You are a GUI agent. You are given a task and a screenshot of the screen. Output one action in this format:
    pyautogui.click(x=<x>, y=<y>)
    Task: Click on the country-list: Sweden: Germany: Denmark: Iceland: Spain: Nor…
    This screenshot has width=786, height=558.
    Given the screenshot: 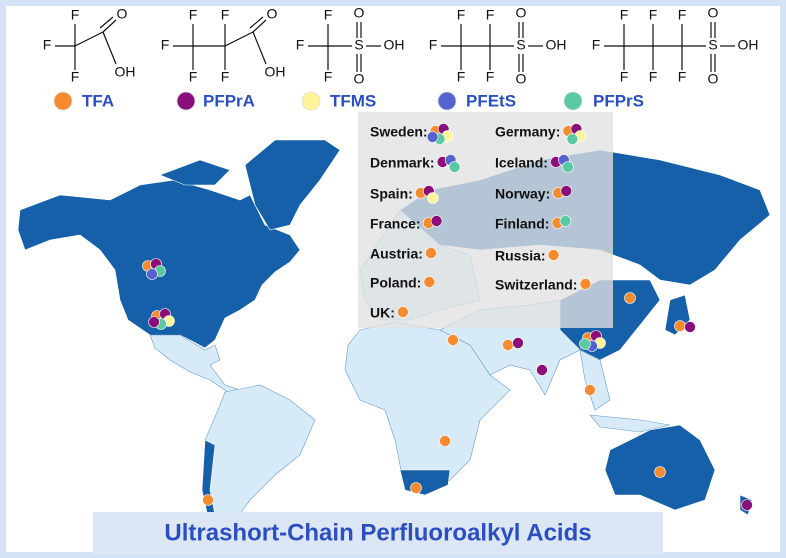 What is the action you would take?
    pyautogui.click(x=473, y=222)
    